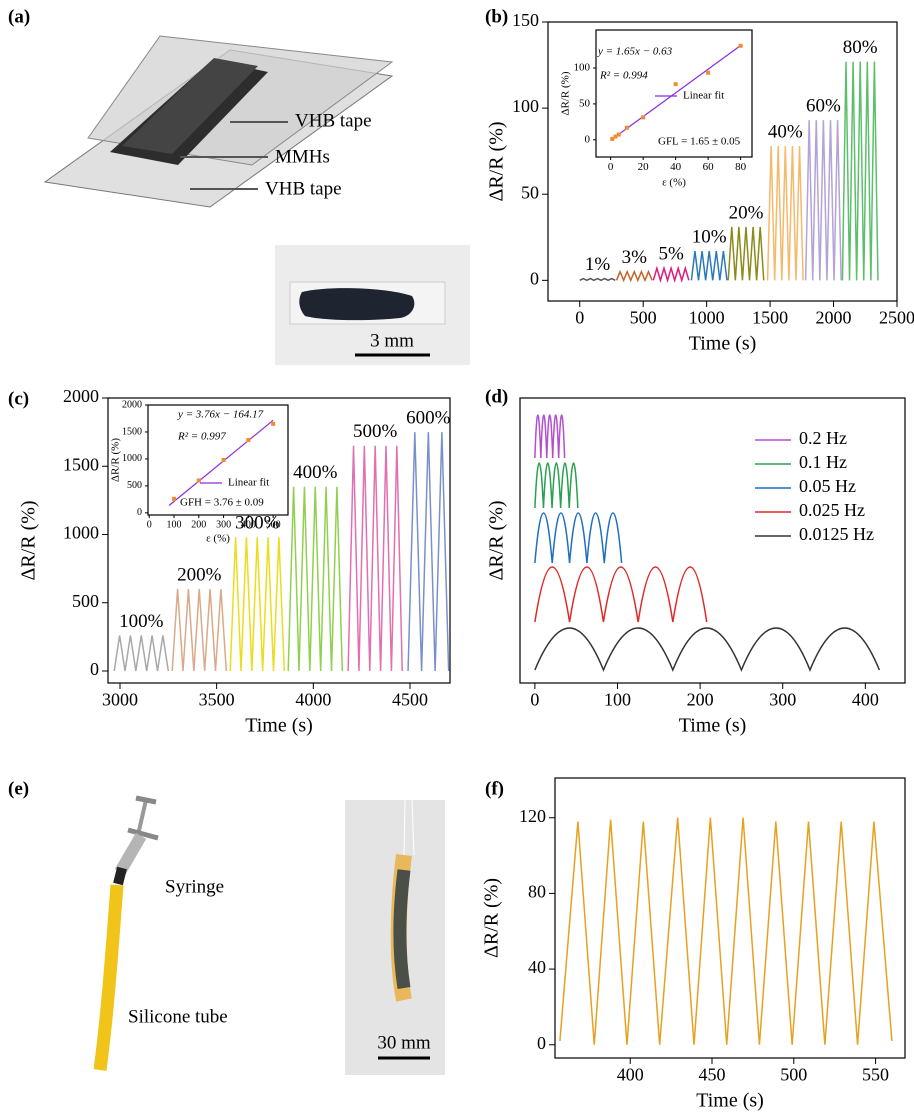 The image size is (914, 1119). What do you see at coordinates (120, 700) in the screenshot?
I see `x-tick-label: 3000` at bounding box center [120, 700].